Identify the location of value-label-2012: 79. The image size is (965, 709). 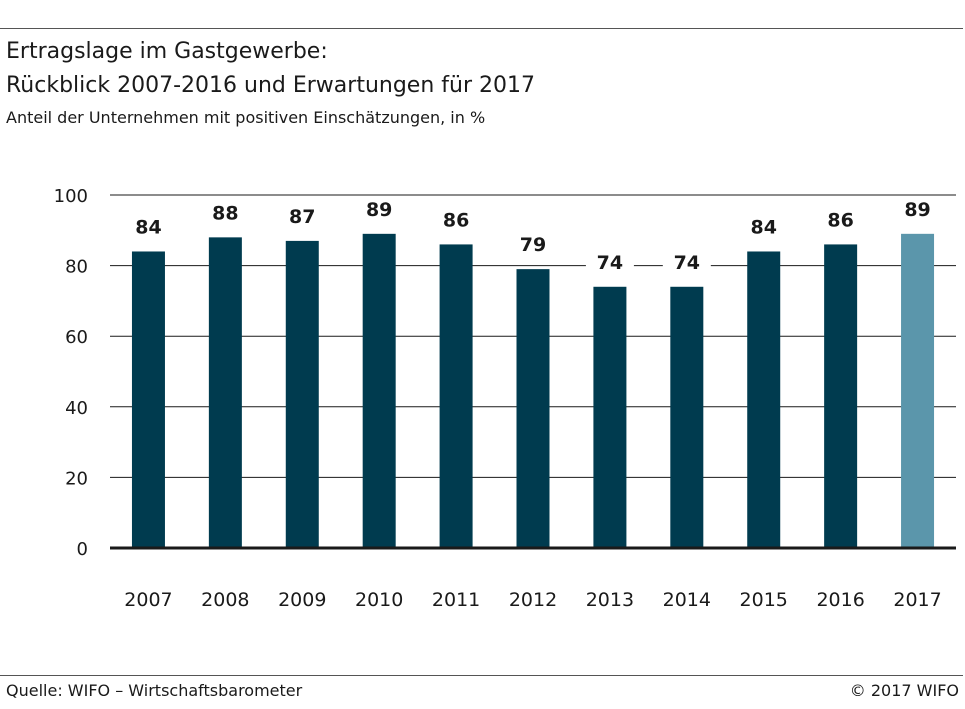
(533, 245).